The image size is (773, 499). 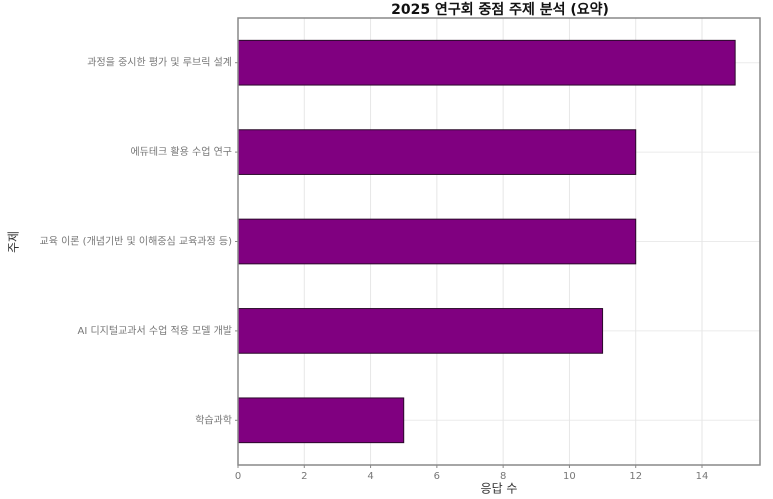 I want to click on y-tick-label: 과정을 중시한 평가 및 루브릭 설계, so click(x=159, y=63).